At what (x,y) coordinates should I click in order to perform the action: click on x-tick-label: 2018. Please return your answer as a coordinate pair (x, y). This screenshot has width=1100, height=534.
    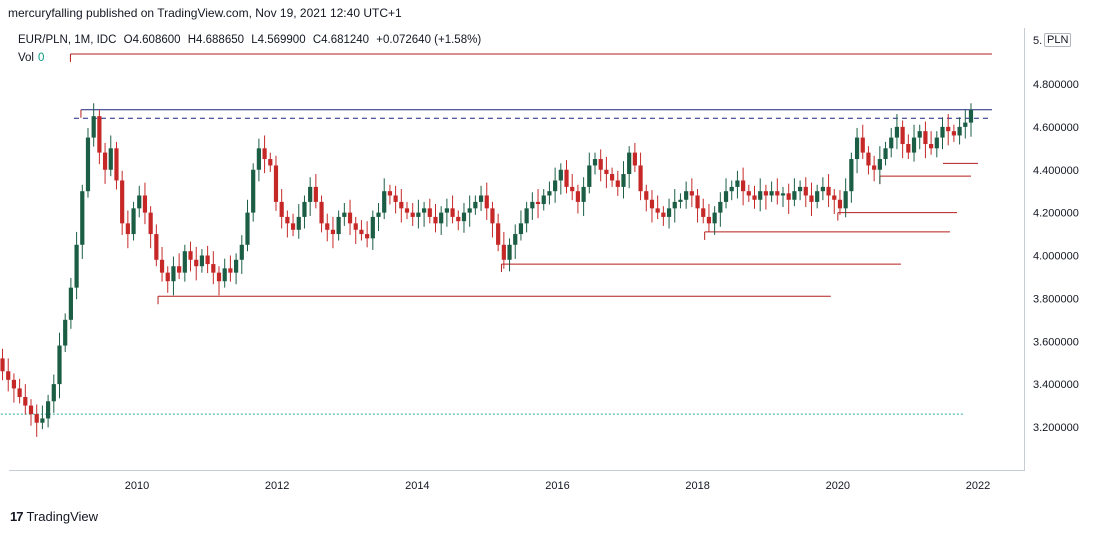
    Looking at the image, I should click on (697, 486).